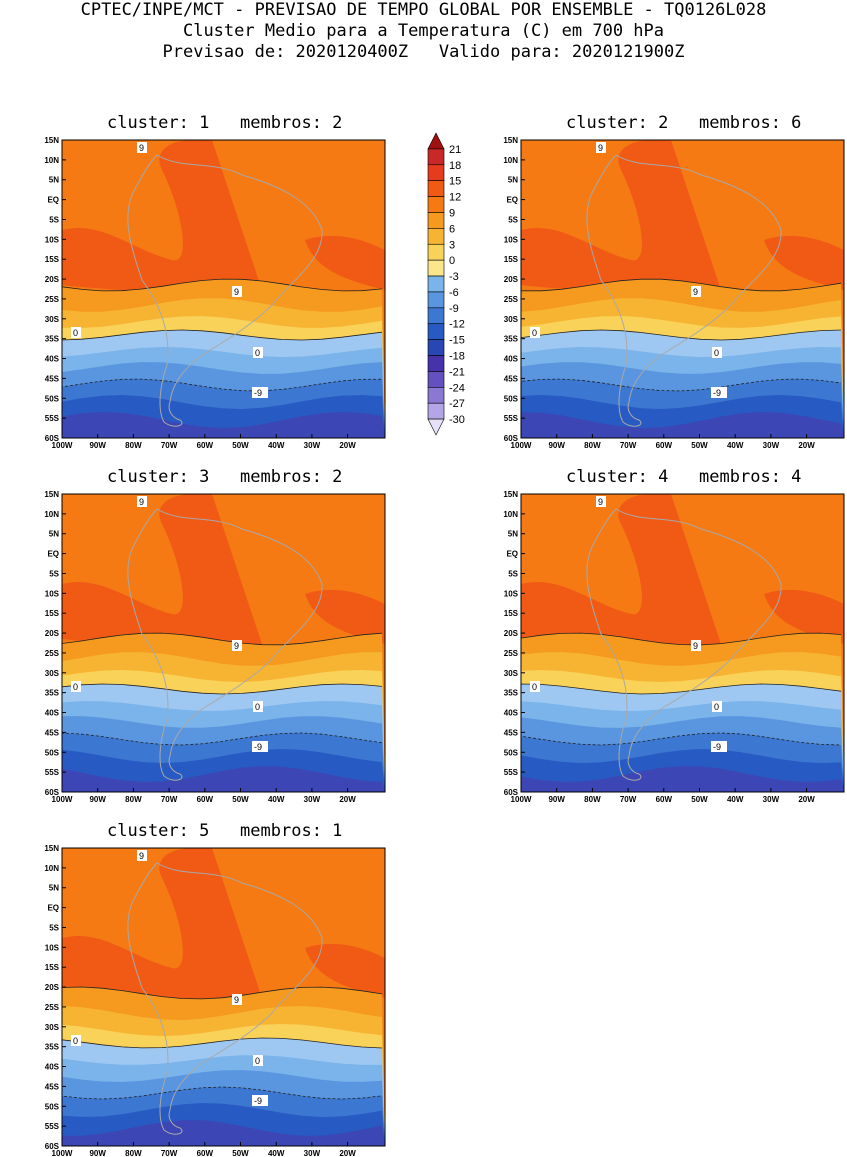  I want to click on lat-label: EQ, so click(512, 200).